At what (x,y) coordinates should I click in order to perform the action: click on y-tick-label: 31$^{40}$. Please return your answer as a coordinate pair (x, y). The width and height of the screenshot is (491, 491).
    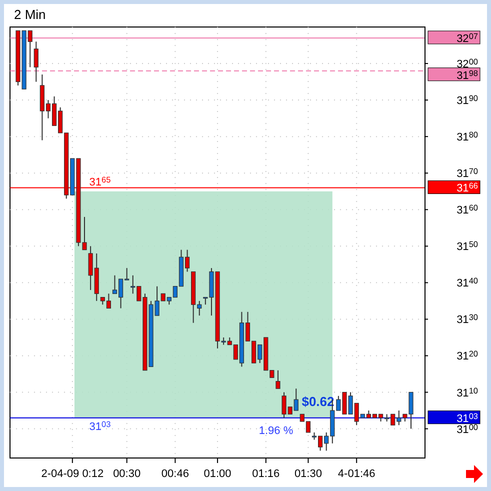
    Looking at the image, I should click on (467, 283).